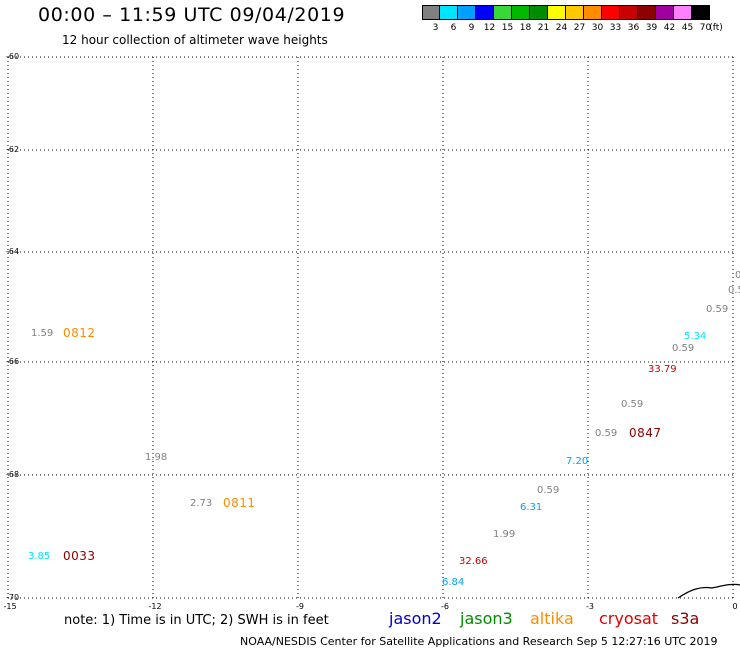  What do you see at coordinates (13, 597) in the screenshot?
I see `latitude-label: -70` at bounding box center [13, 597].